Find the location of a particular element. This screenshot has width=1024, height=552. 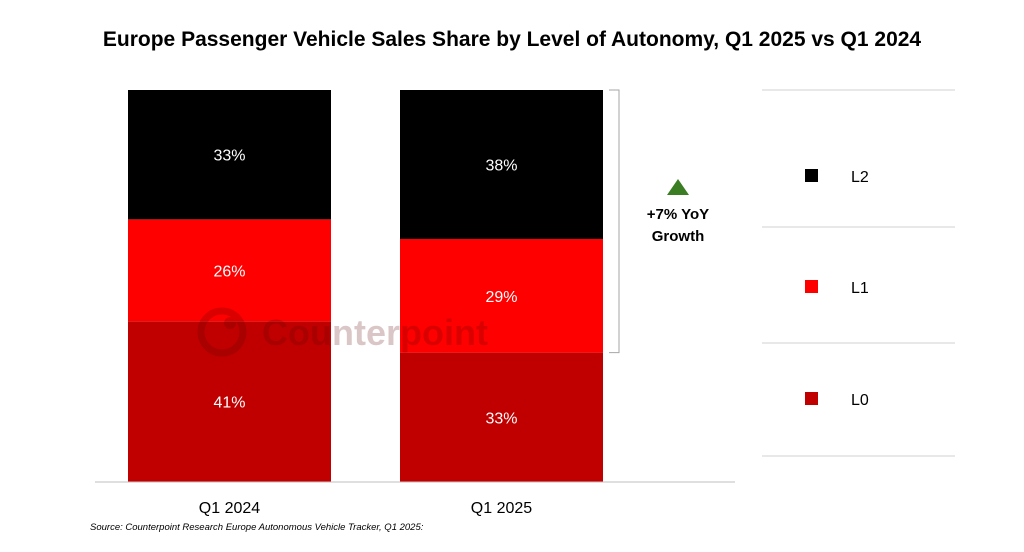

data-label-l0-q1-2025: 33% is located at coordinates (501, 418).